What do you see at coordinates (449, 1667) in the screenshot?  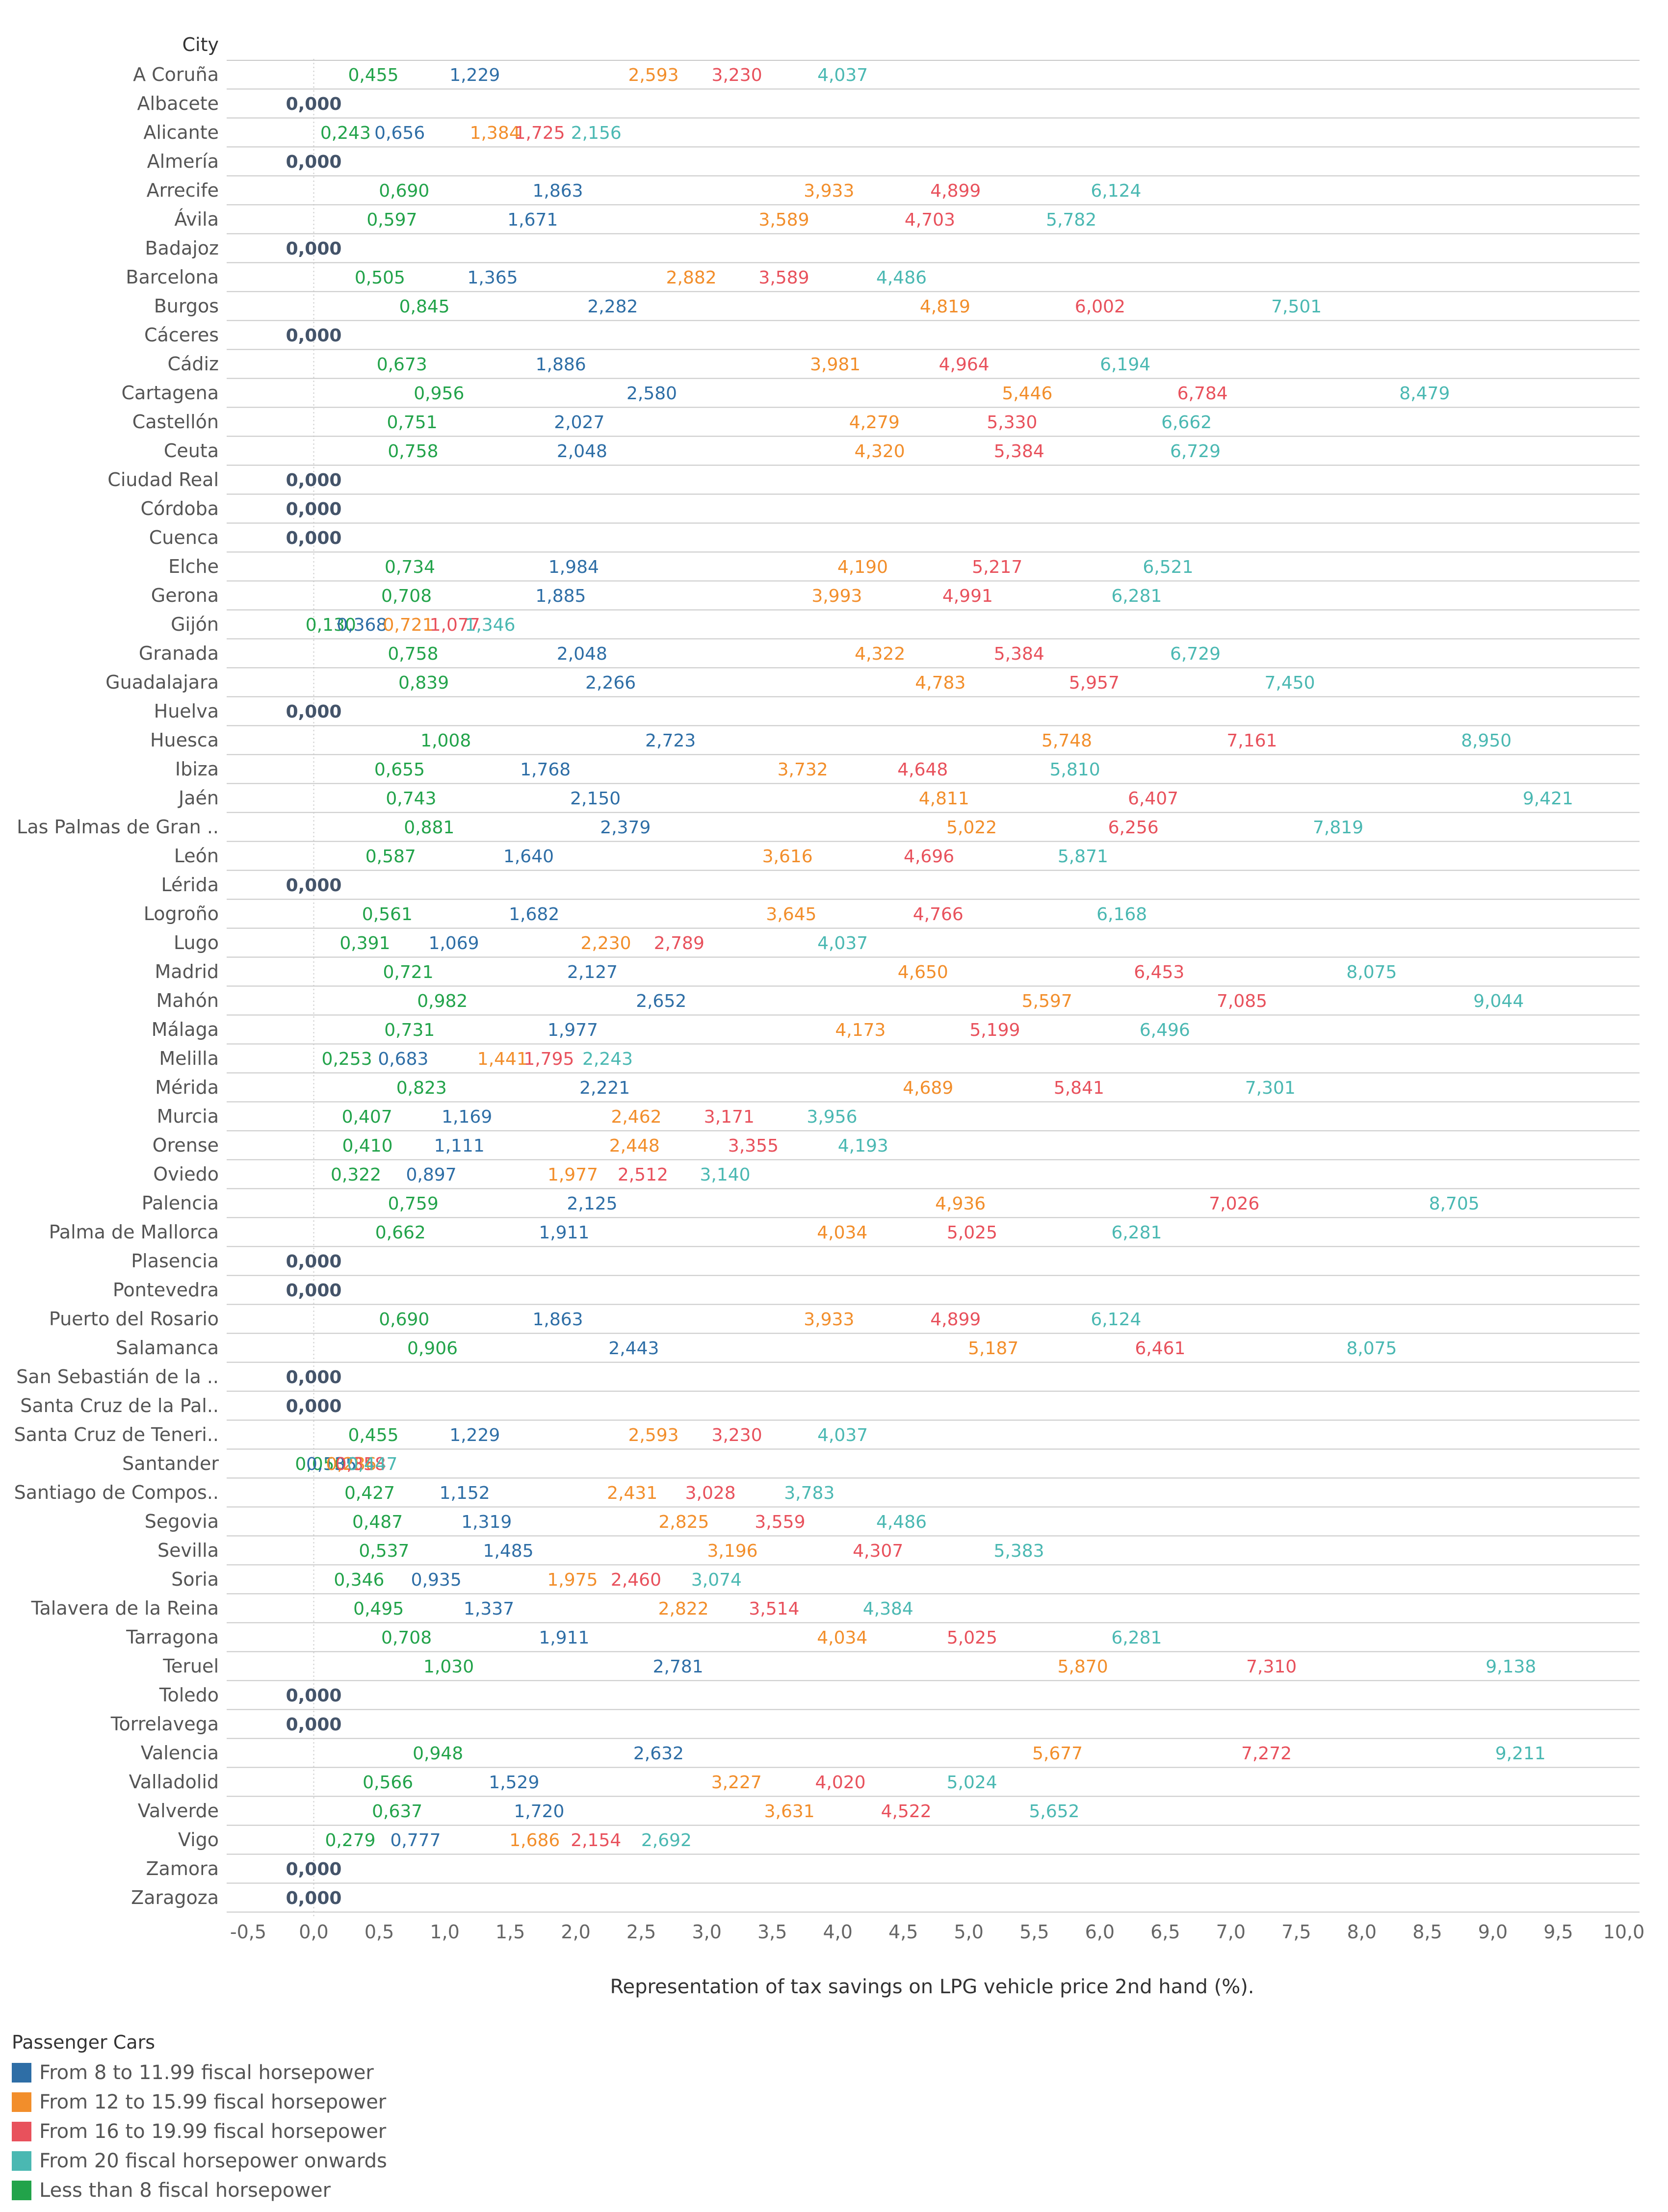 I see `value-label: 1,030` at bounding box center [449, 1667].